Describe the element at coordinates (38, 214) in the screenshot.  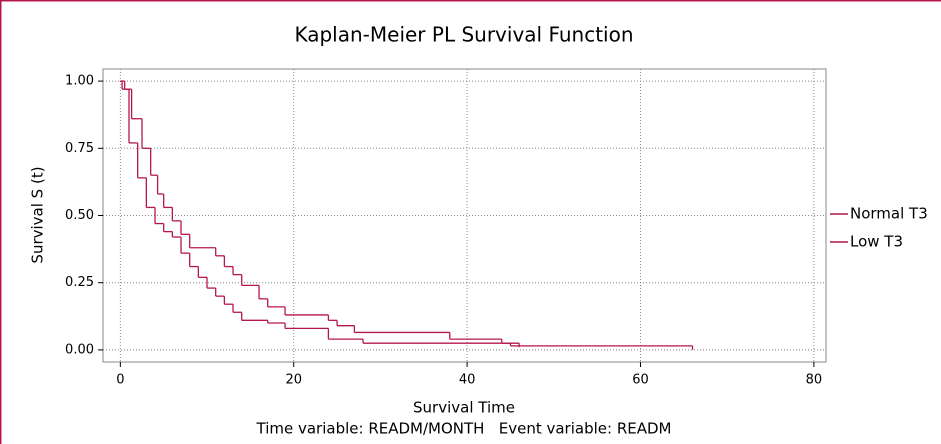
I see `y-axis-label: Survival S (t)` at that location.